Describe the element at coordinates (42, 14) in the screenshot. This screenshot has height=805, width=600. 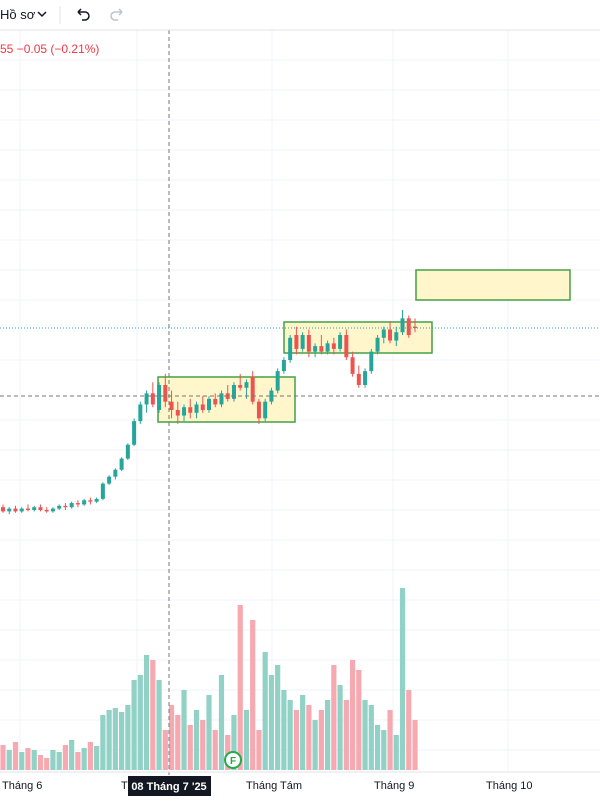
I see `profile-chevron` at that location.